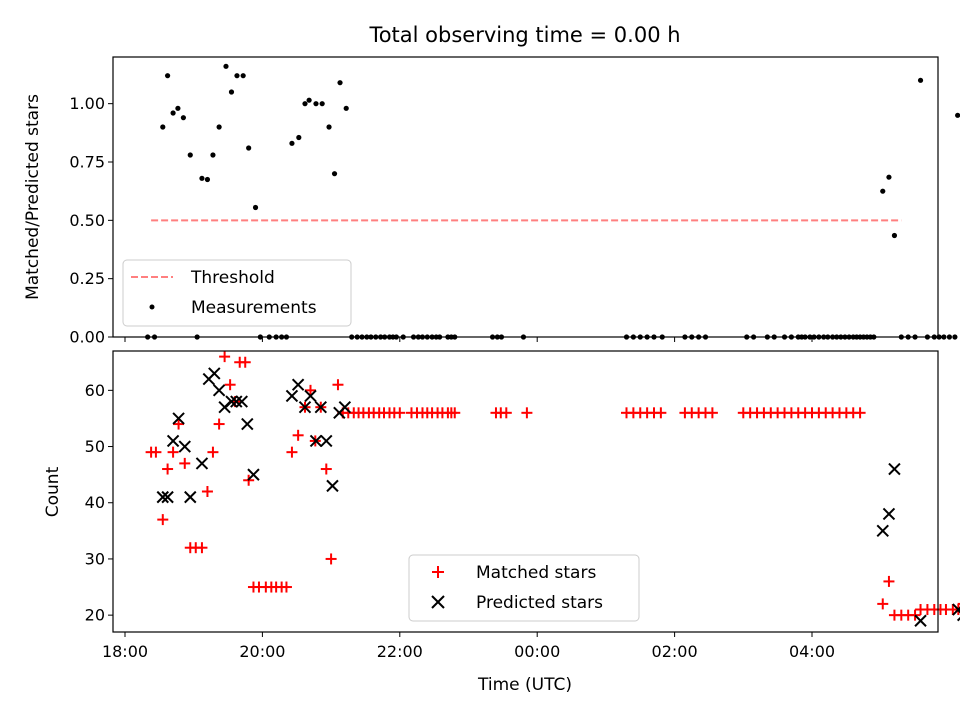 This screenshot has height=720, width=960. Describe the element at coordinates (438, 572) in the screenshot. I see `legend-matched-swatch` at that location.